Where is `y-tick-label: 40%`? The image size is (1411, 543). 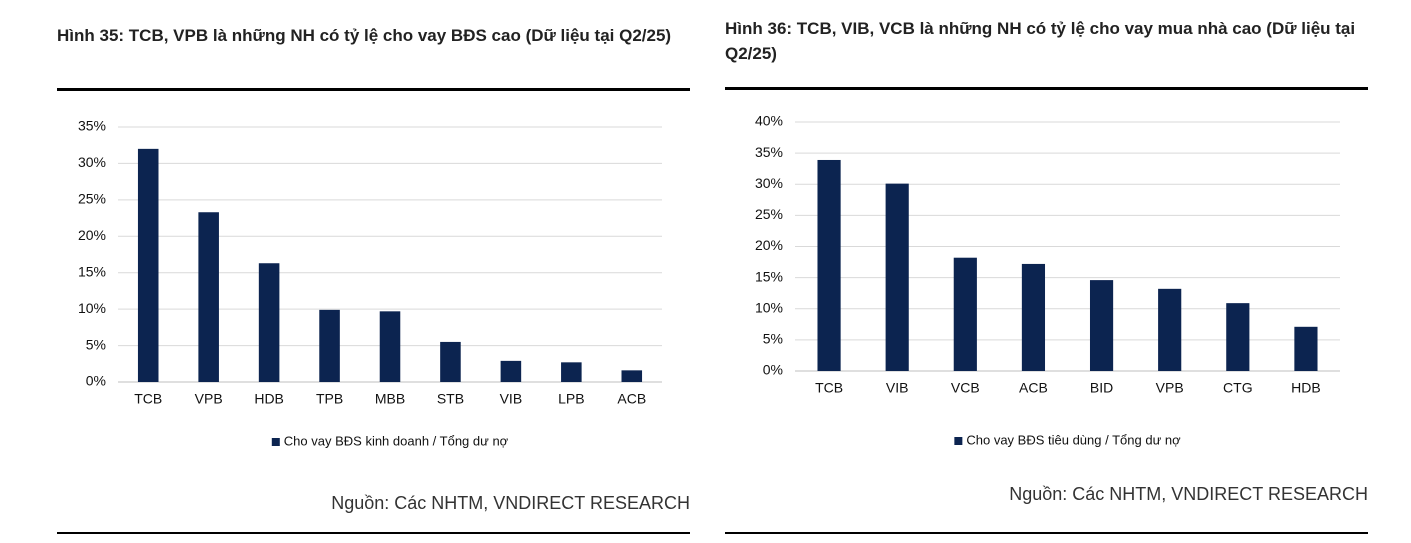 y-tick-label: 40% is located at coordinates (769, 121).